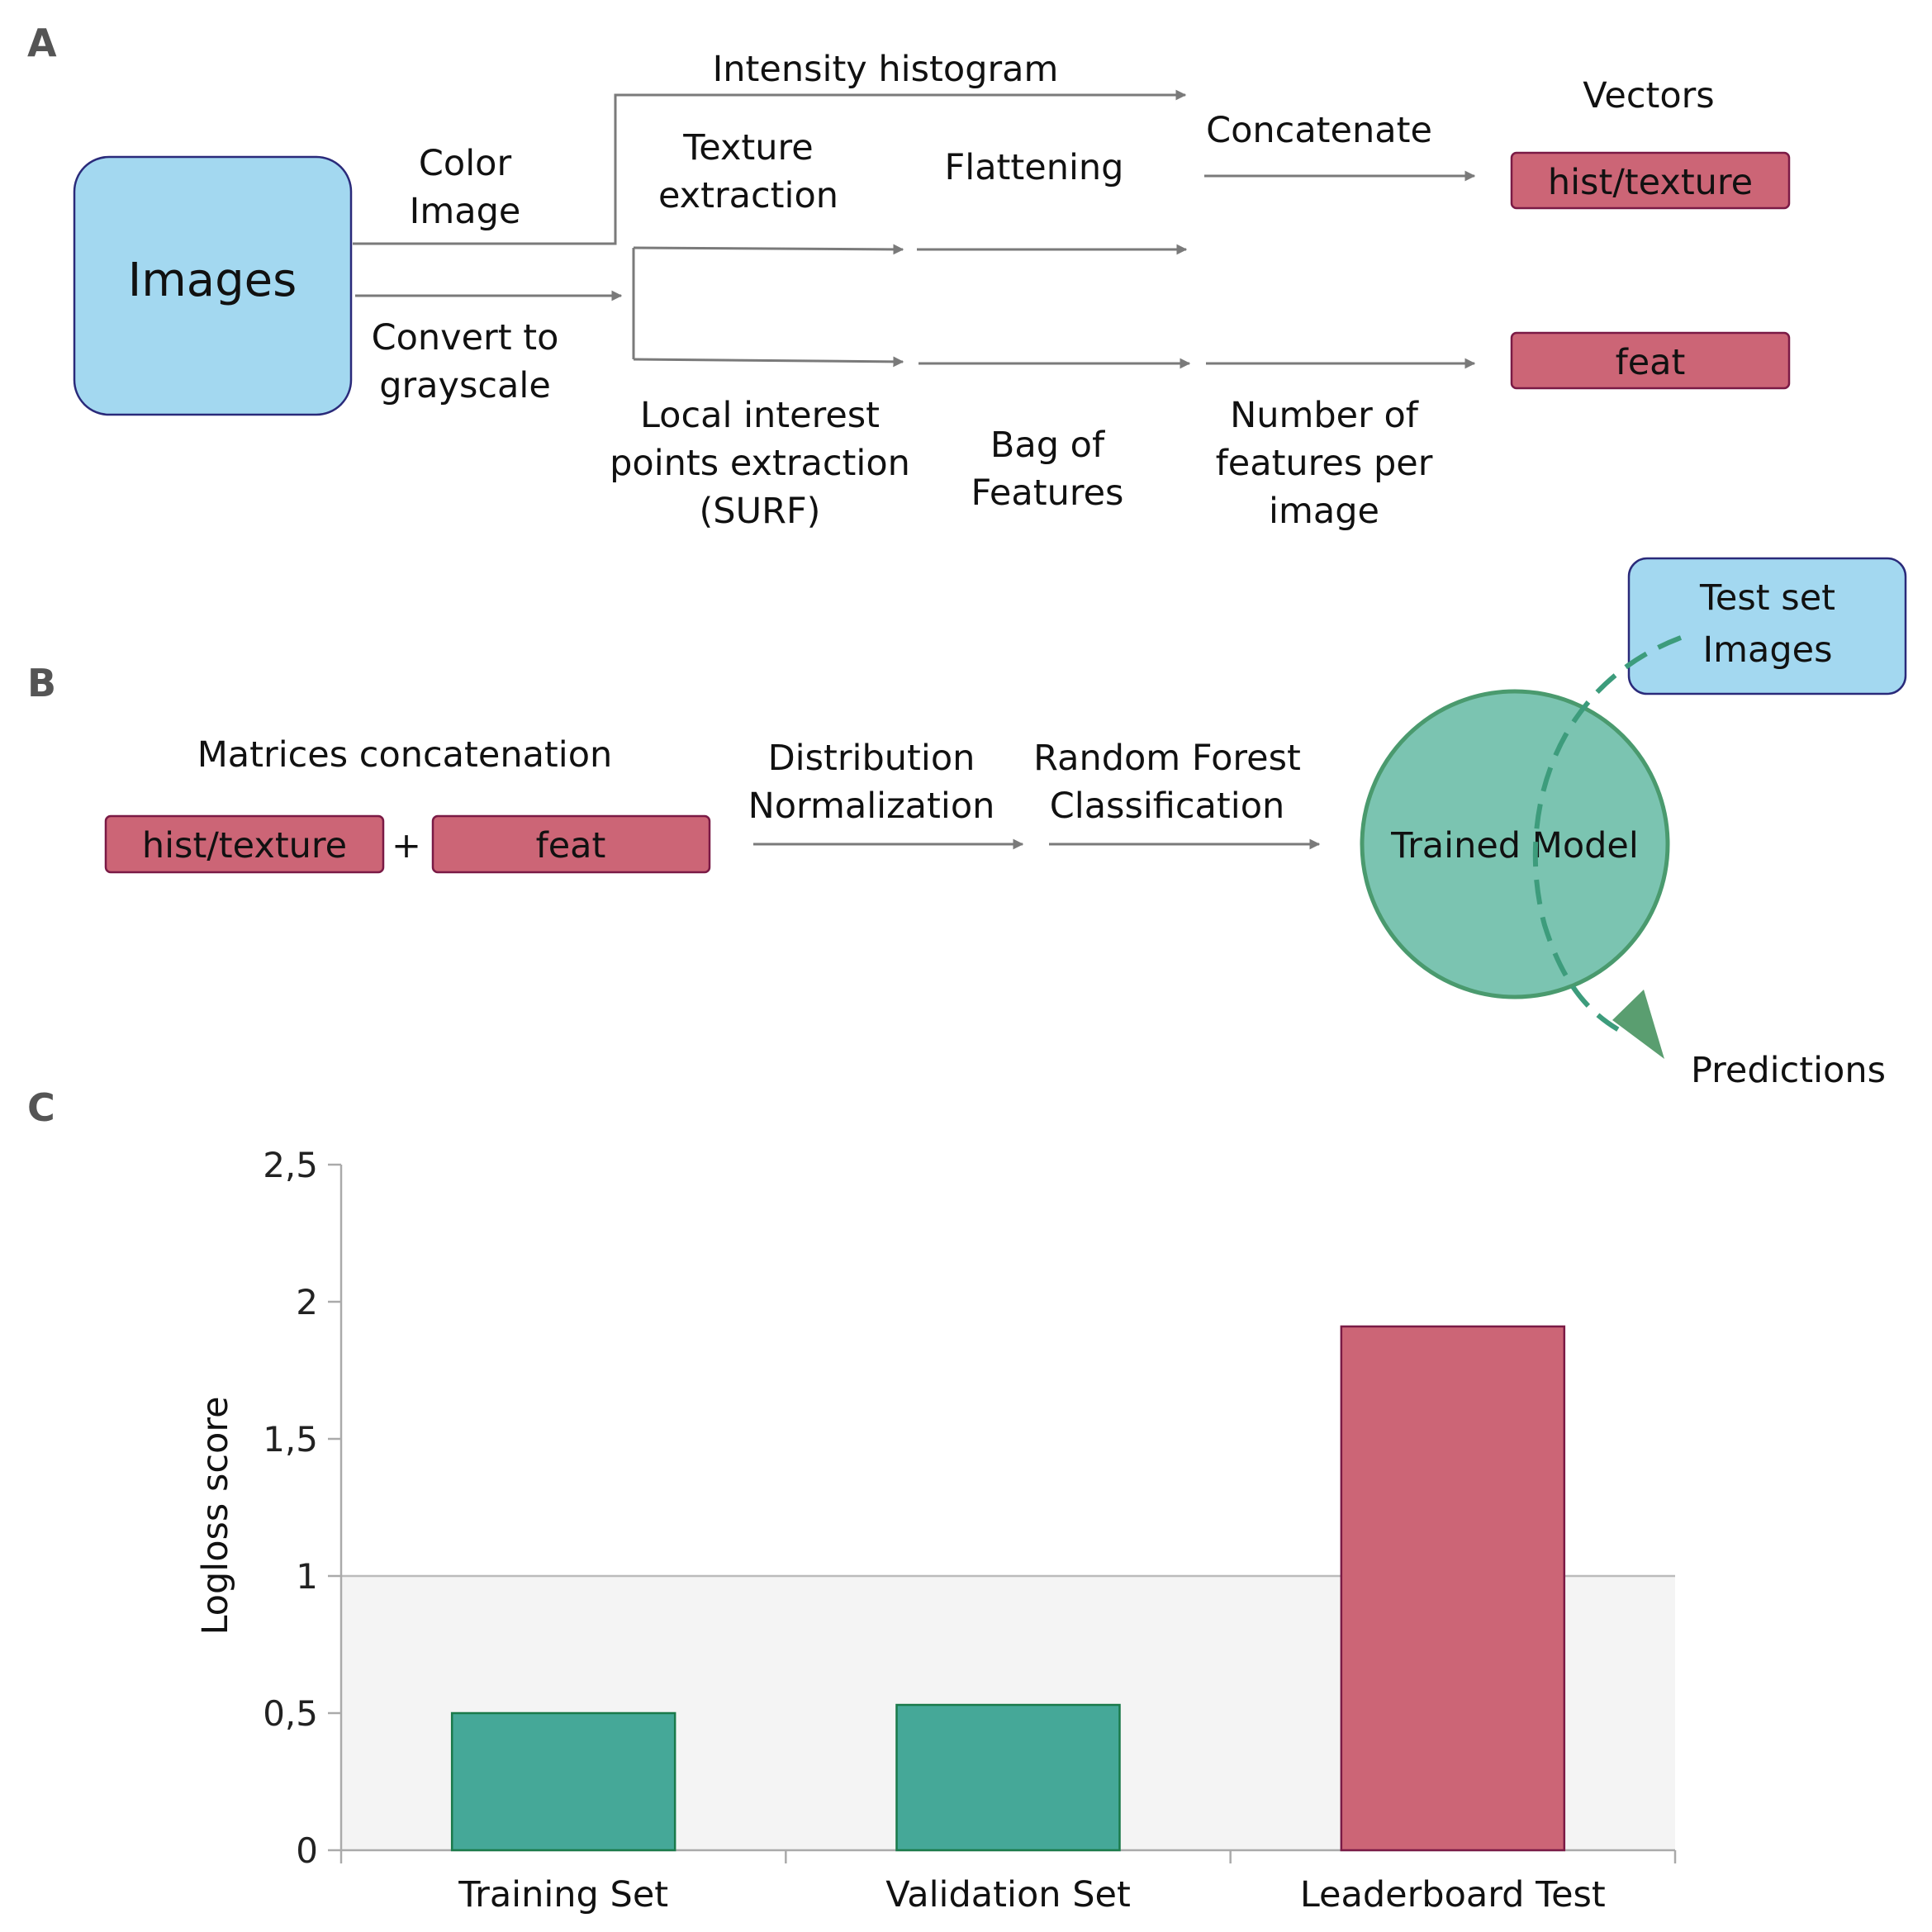 The height and width of the screenshot is (1932, 1932). What do you see at coordinates (563, 1894) in the screenshot?
I see `category-label: Training Set` at bounding box center [563, 1894].